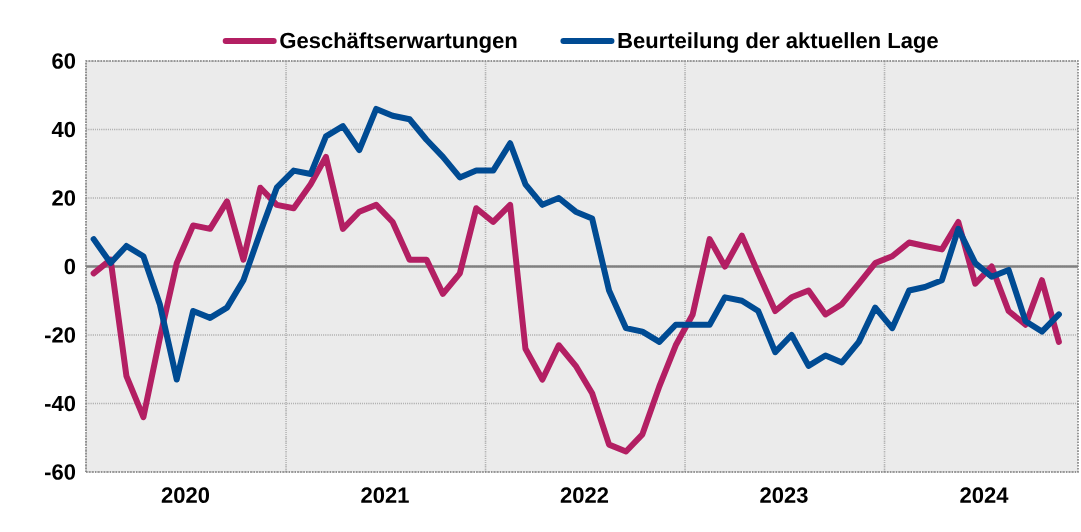  I want to click on x-tick-label: 2024, so click(984, 495).